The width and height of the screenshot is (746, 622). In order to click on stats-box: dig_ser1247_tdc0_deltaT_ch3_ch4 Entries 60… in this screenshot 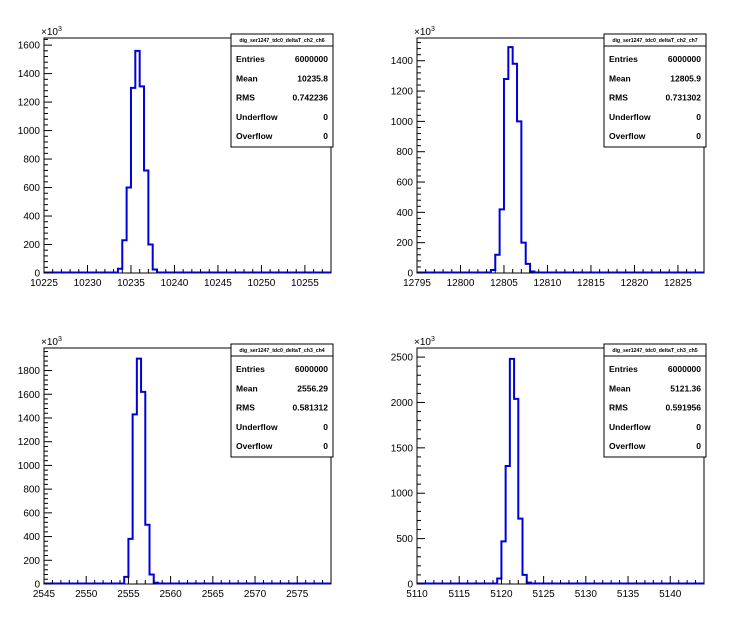, I will do `click(282, 400)`.